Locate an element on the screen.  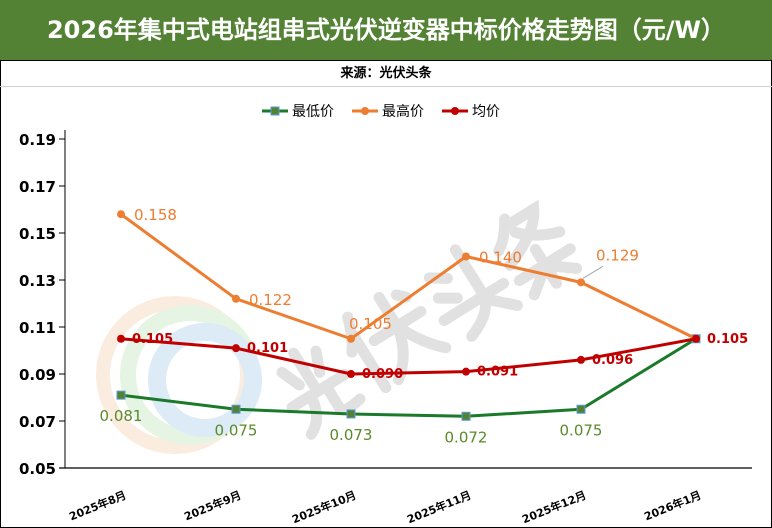
y-tick-label: 0.09 is located at coordinates (37, 375).